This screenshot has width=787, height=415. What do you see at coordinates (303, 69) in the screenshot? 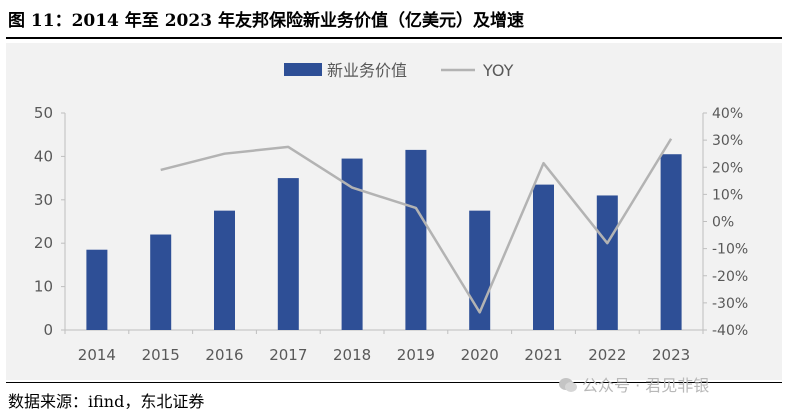
I see `legend-bar-swatch` at bounding box center [303, 69].